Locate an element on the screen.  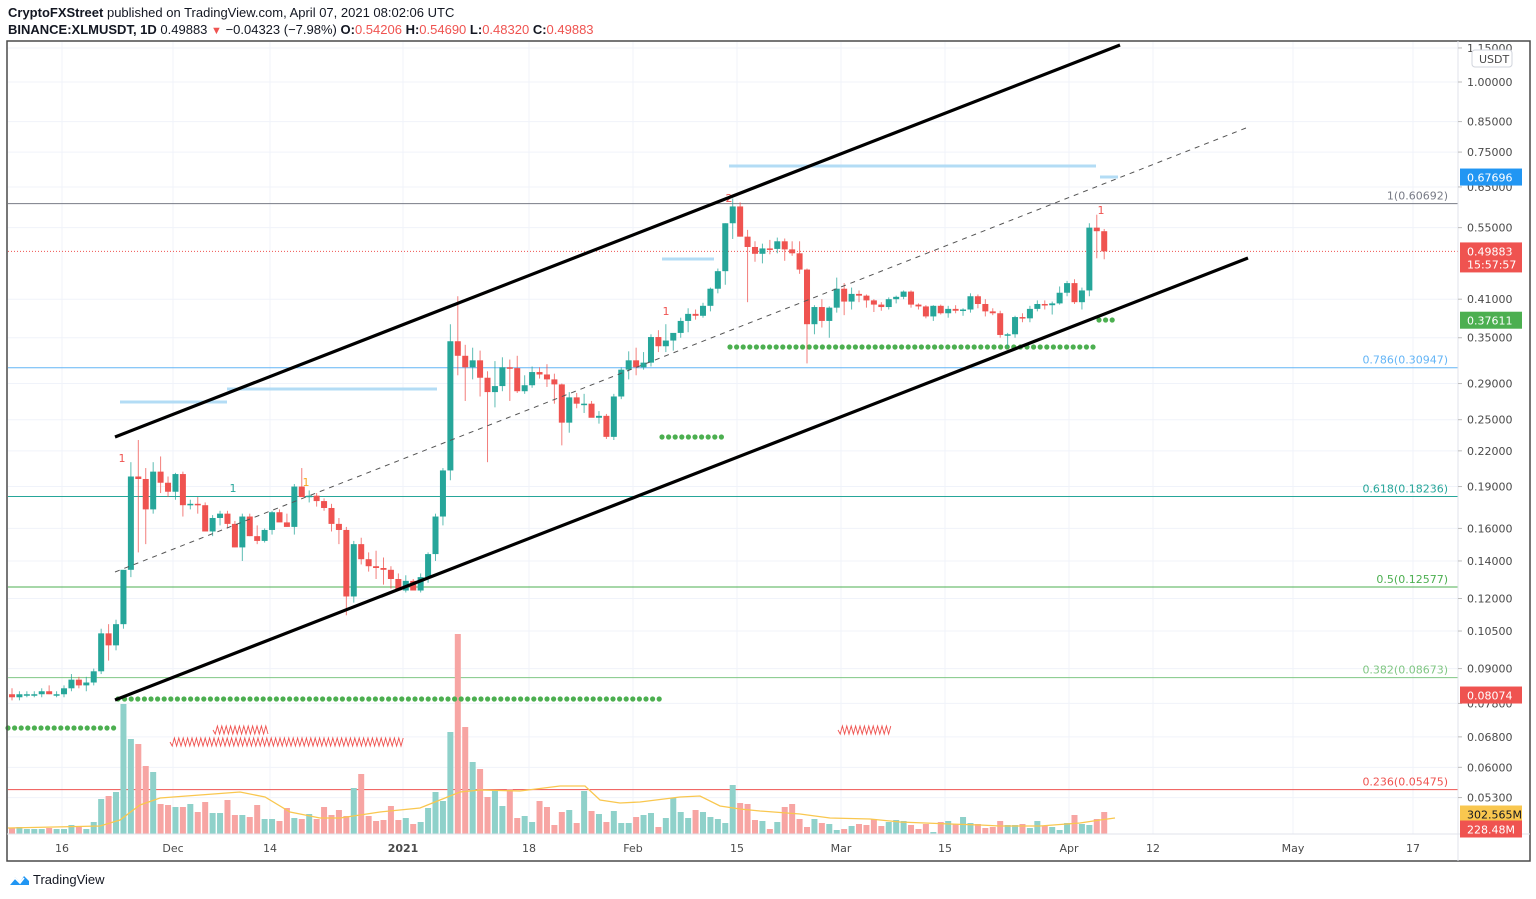
brand-name: TradingView is located at coordinates (69, 879).